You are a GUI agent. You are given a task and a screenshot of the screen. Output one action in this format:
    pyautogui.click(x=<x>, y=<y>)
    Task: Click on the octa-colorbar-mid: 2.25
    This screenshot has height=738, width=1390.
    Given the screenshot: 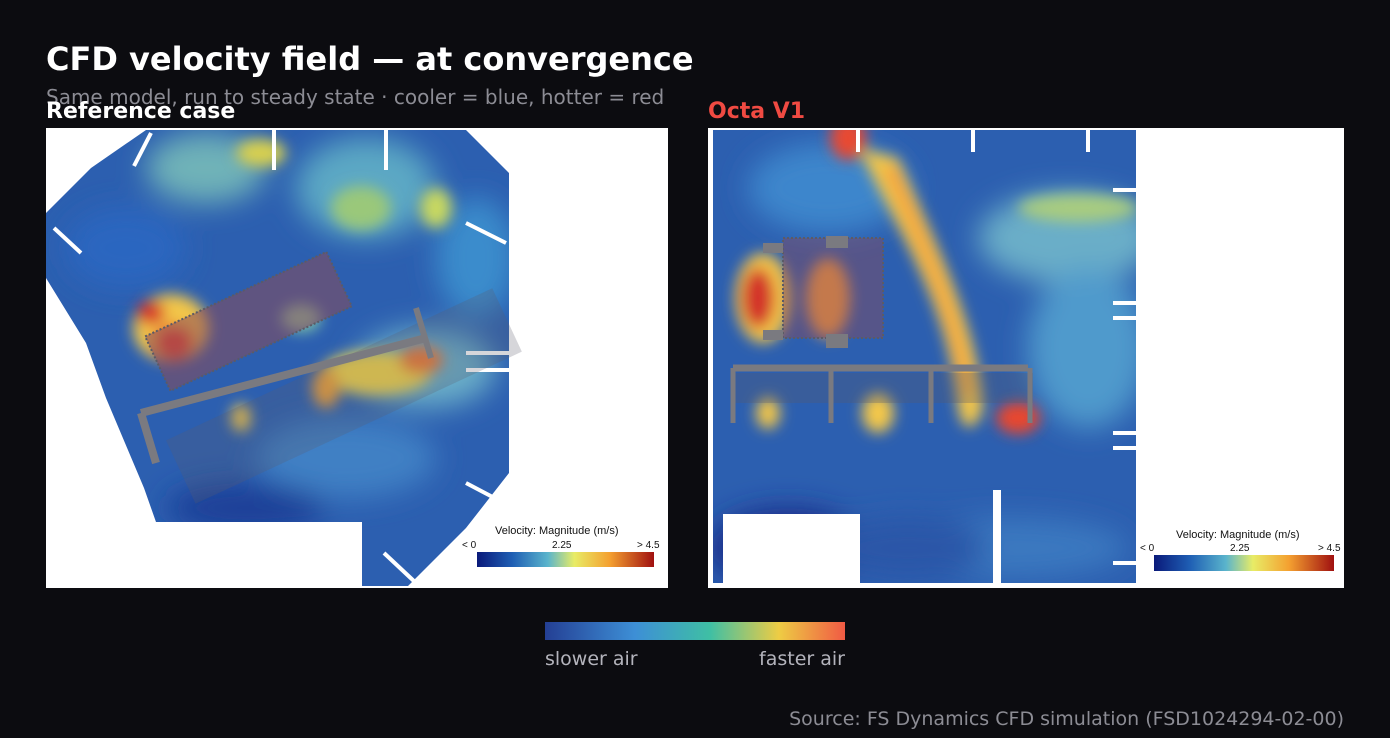 What is the action you would take?
    pyautogui.click(x=1240, y=548)
    